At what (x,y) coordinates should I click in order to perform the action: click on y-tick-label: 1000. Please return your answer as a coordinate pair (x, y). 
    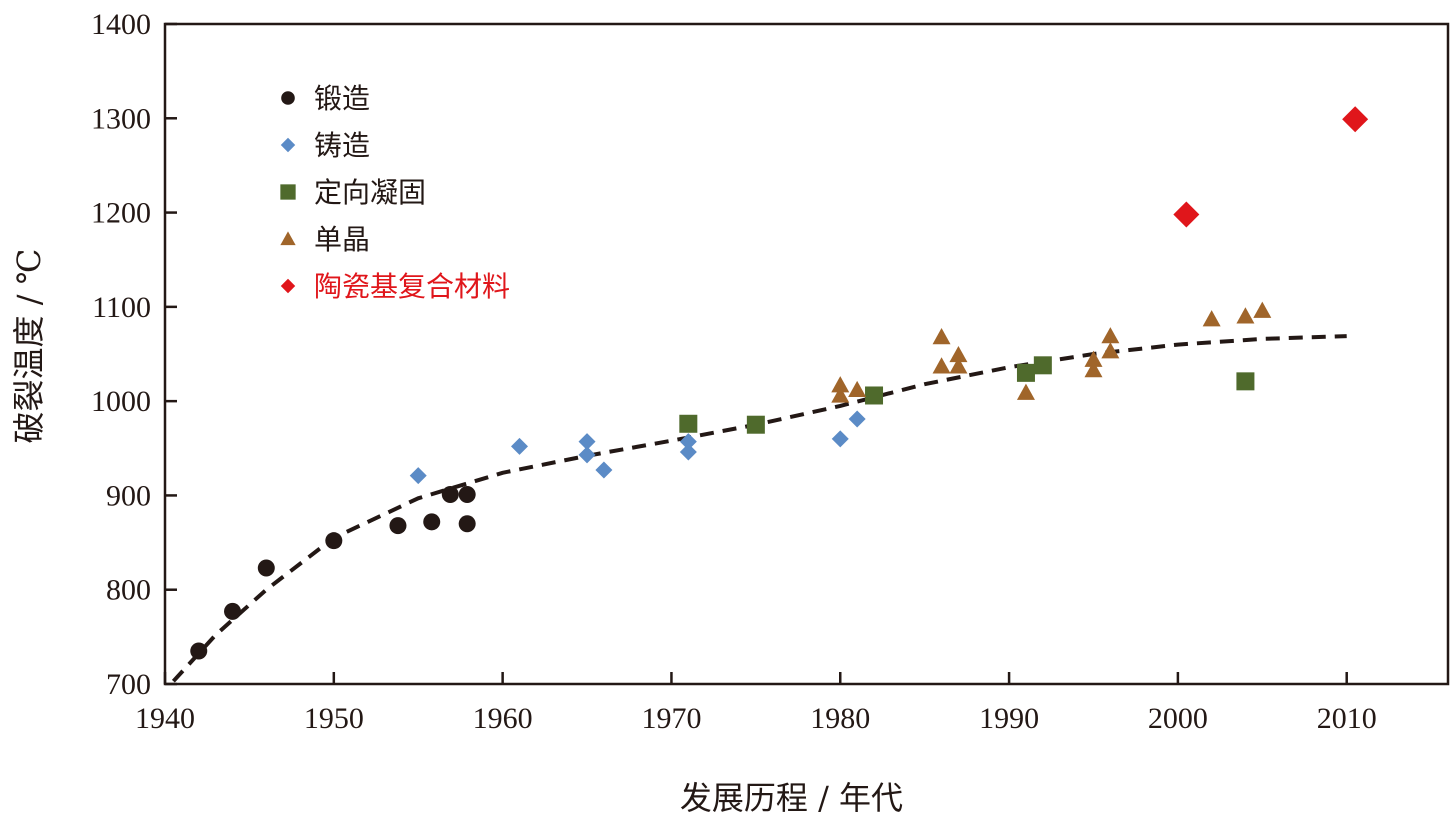
    Looking at the image, I should click on (121, 401).